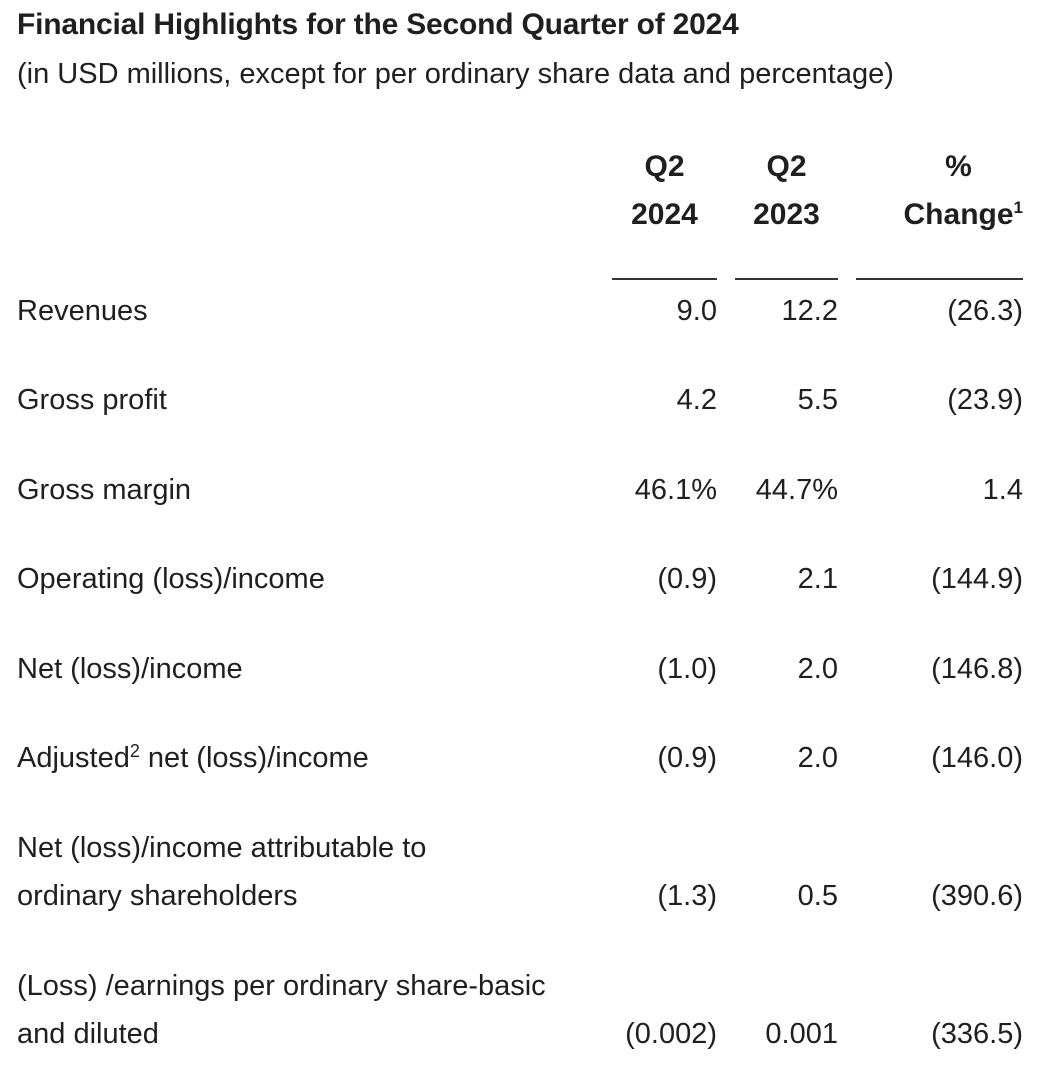 The height and width of the screenshot is (1085, 1041). Describe the element at coordinates (88, 1034) in the screenshot. I see `row-label-line2: and diluted` at that location.